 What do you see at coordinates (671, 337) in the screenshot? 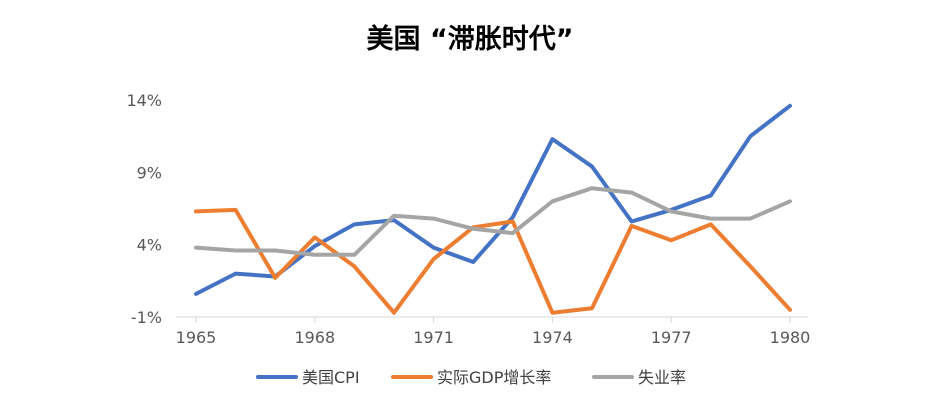
I see `x-tick-label: 1977` at bounding box center [671, 337].